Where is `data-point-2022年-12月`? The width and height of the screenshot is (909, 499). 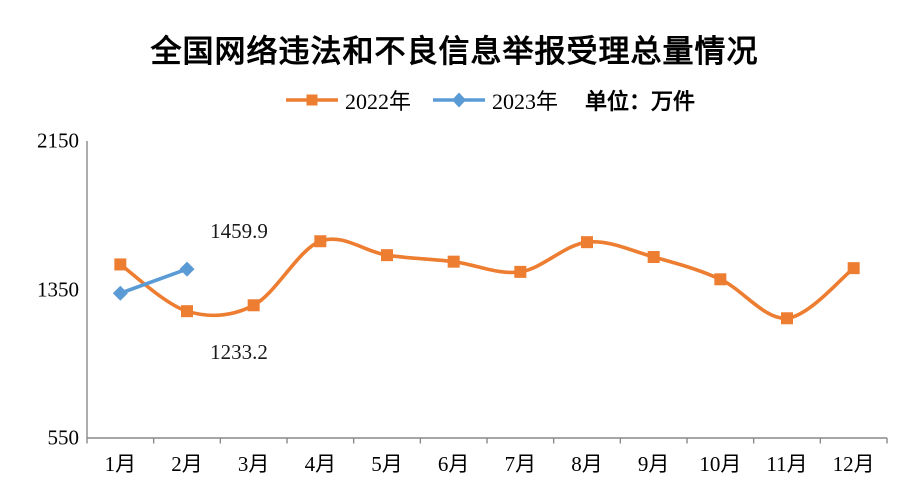 data-point-2022年-12月 is located at coordinates (853, 268).